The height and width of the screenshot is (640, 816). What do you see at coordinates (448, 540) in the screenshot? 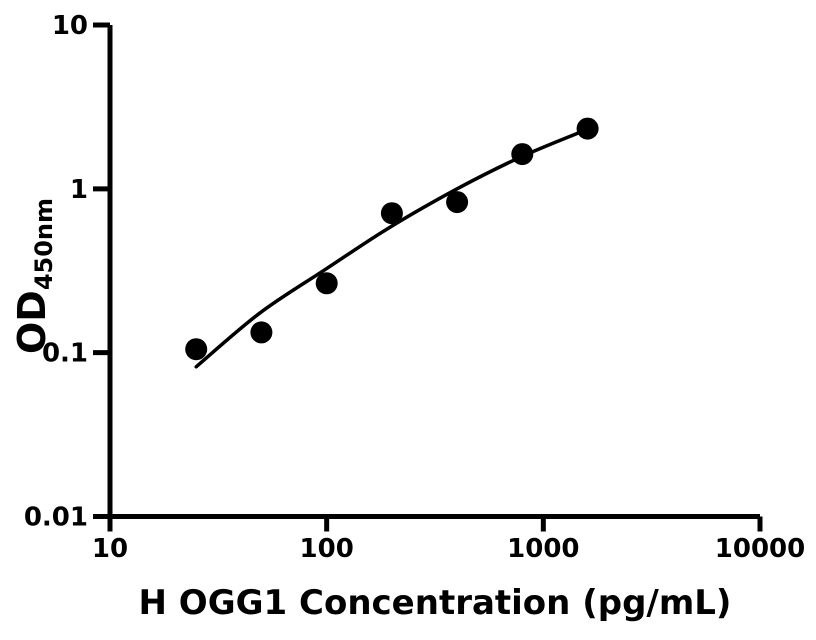
I see `x-axis-ticks: 10 100 1000 10000` at bounding box center [448, 540].